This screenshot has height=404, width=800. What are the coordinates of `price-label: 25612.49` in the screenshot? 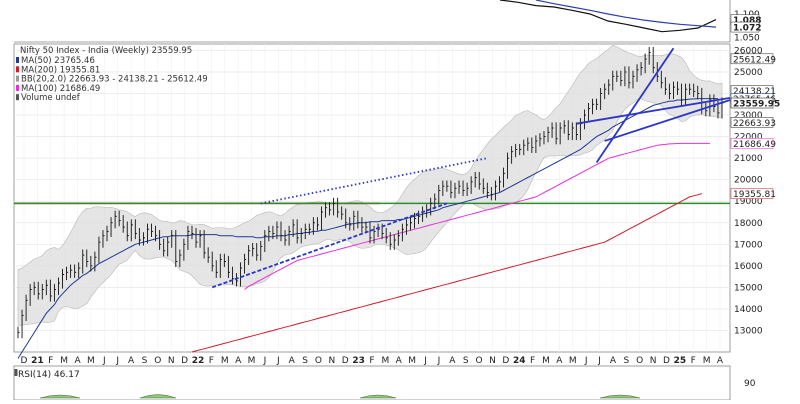 It's located at (754, 60).